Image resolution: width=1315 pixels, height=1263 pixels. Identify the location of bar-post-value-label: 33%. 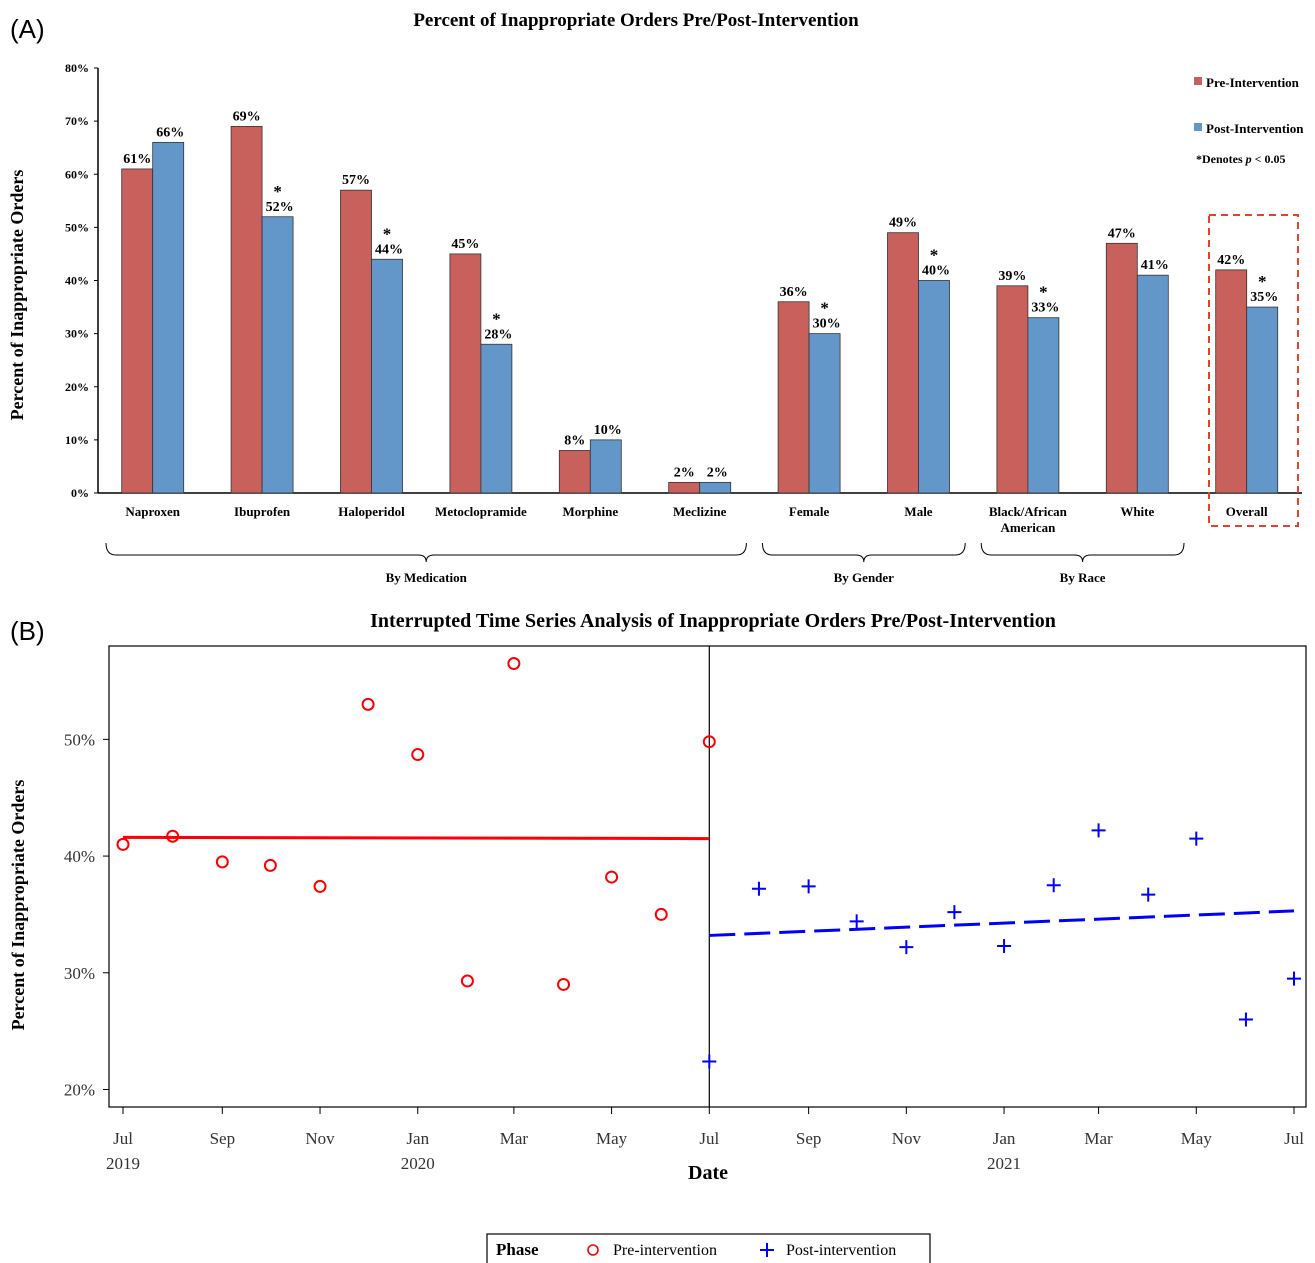
(1045, 308).